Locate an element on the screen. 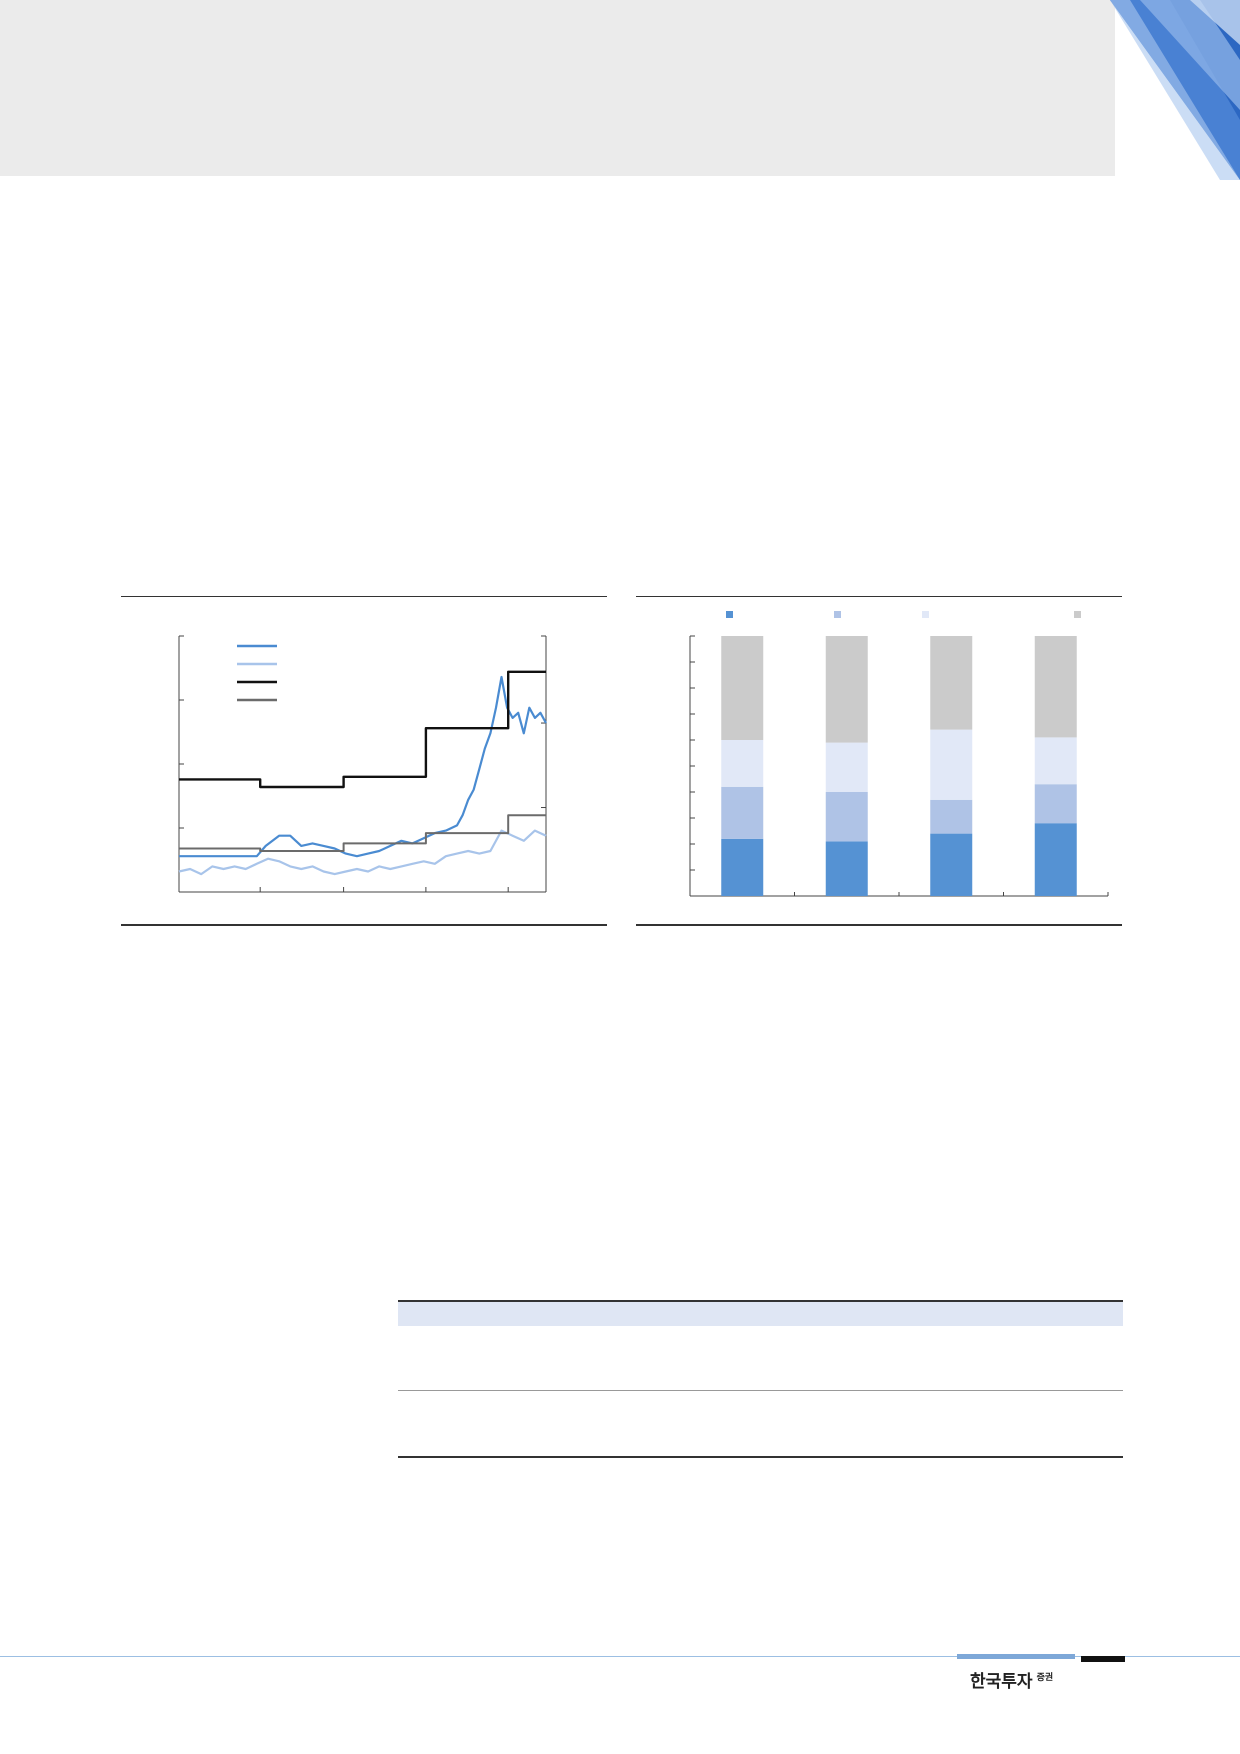  table-bottom-rule is located at coordinates (760, 1457).